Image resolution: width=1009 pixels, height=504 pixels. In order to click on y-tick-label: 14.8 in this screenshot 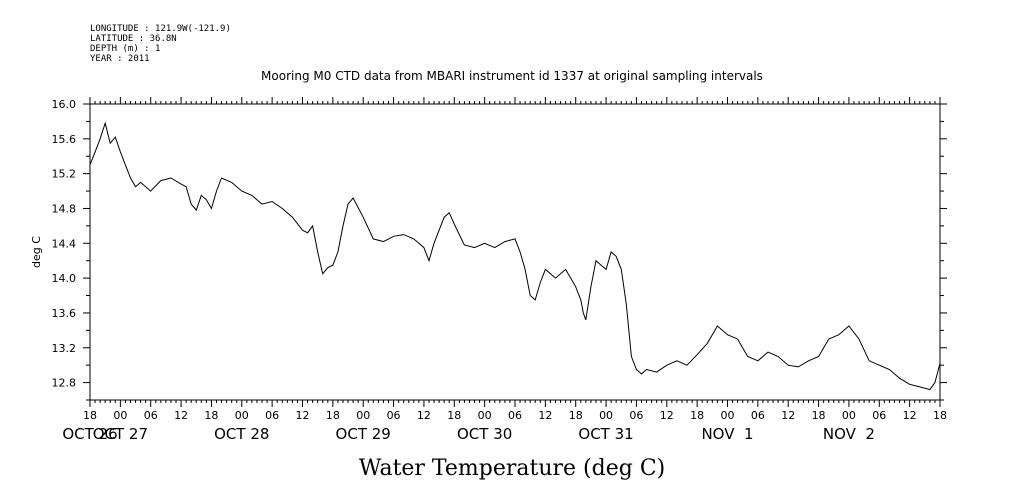, I will do `click(64, 208)`.